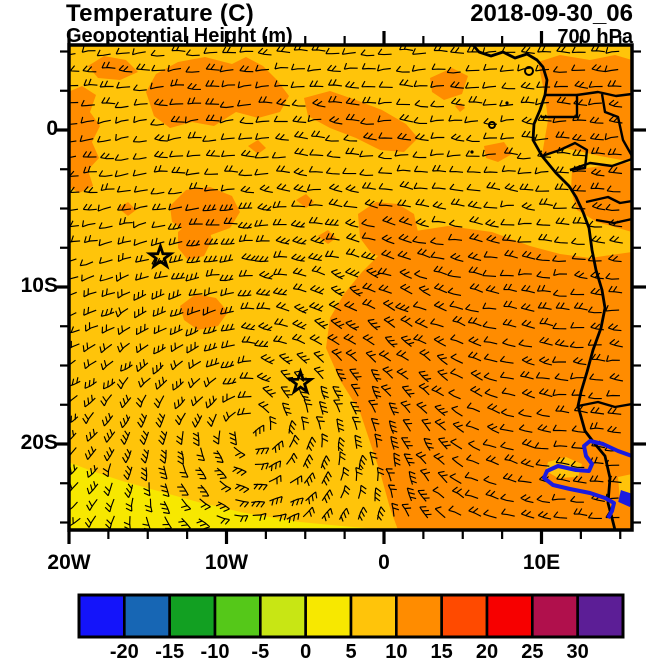 The image size is (650, 667). What do you see at coordinates (625, 499) in the screenshot?
I see `height-contour-blob` at bounding box center [625, 499].